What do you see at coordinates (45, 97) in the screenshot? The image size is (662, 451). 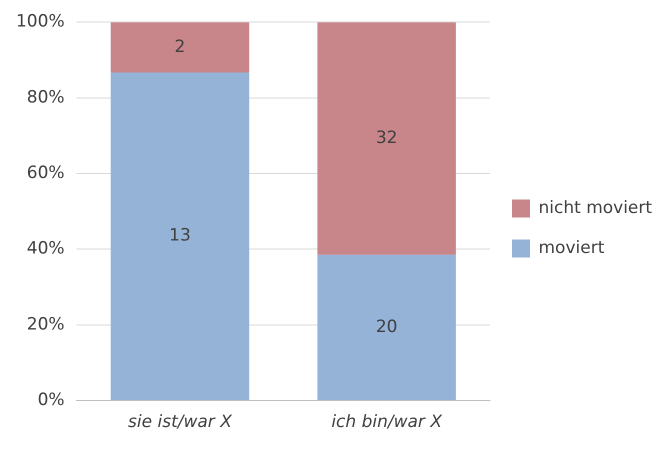 I see `y-tick-label: 80%` at bounding box center [45, 97].